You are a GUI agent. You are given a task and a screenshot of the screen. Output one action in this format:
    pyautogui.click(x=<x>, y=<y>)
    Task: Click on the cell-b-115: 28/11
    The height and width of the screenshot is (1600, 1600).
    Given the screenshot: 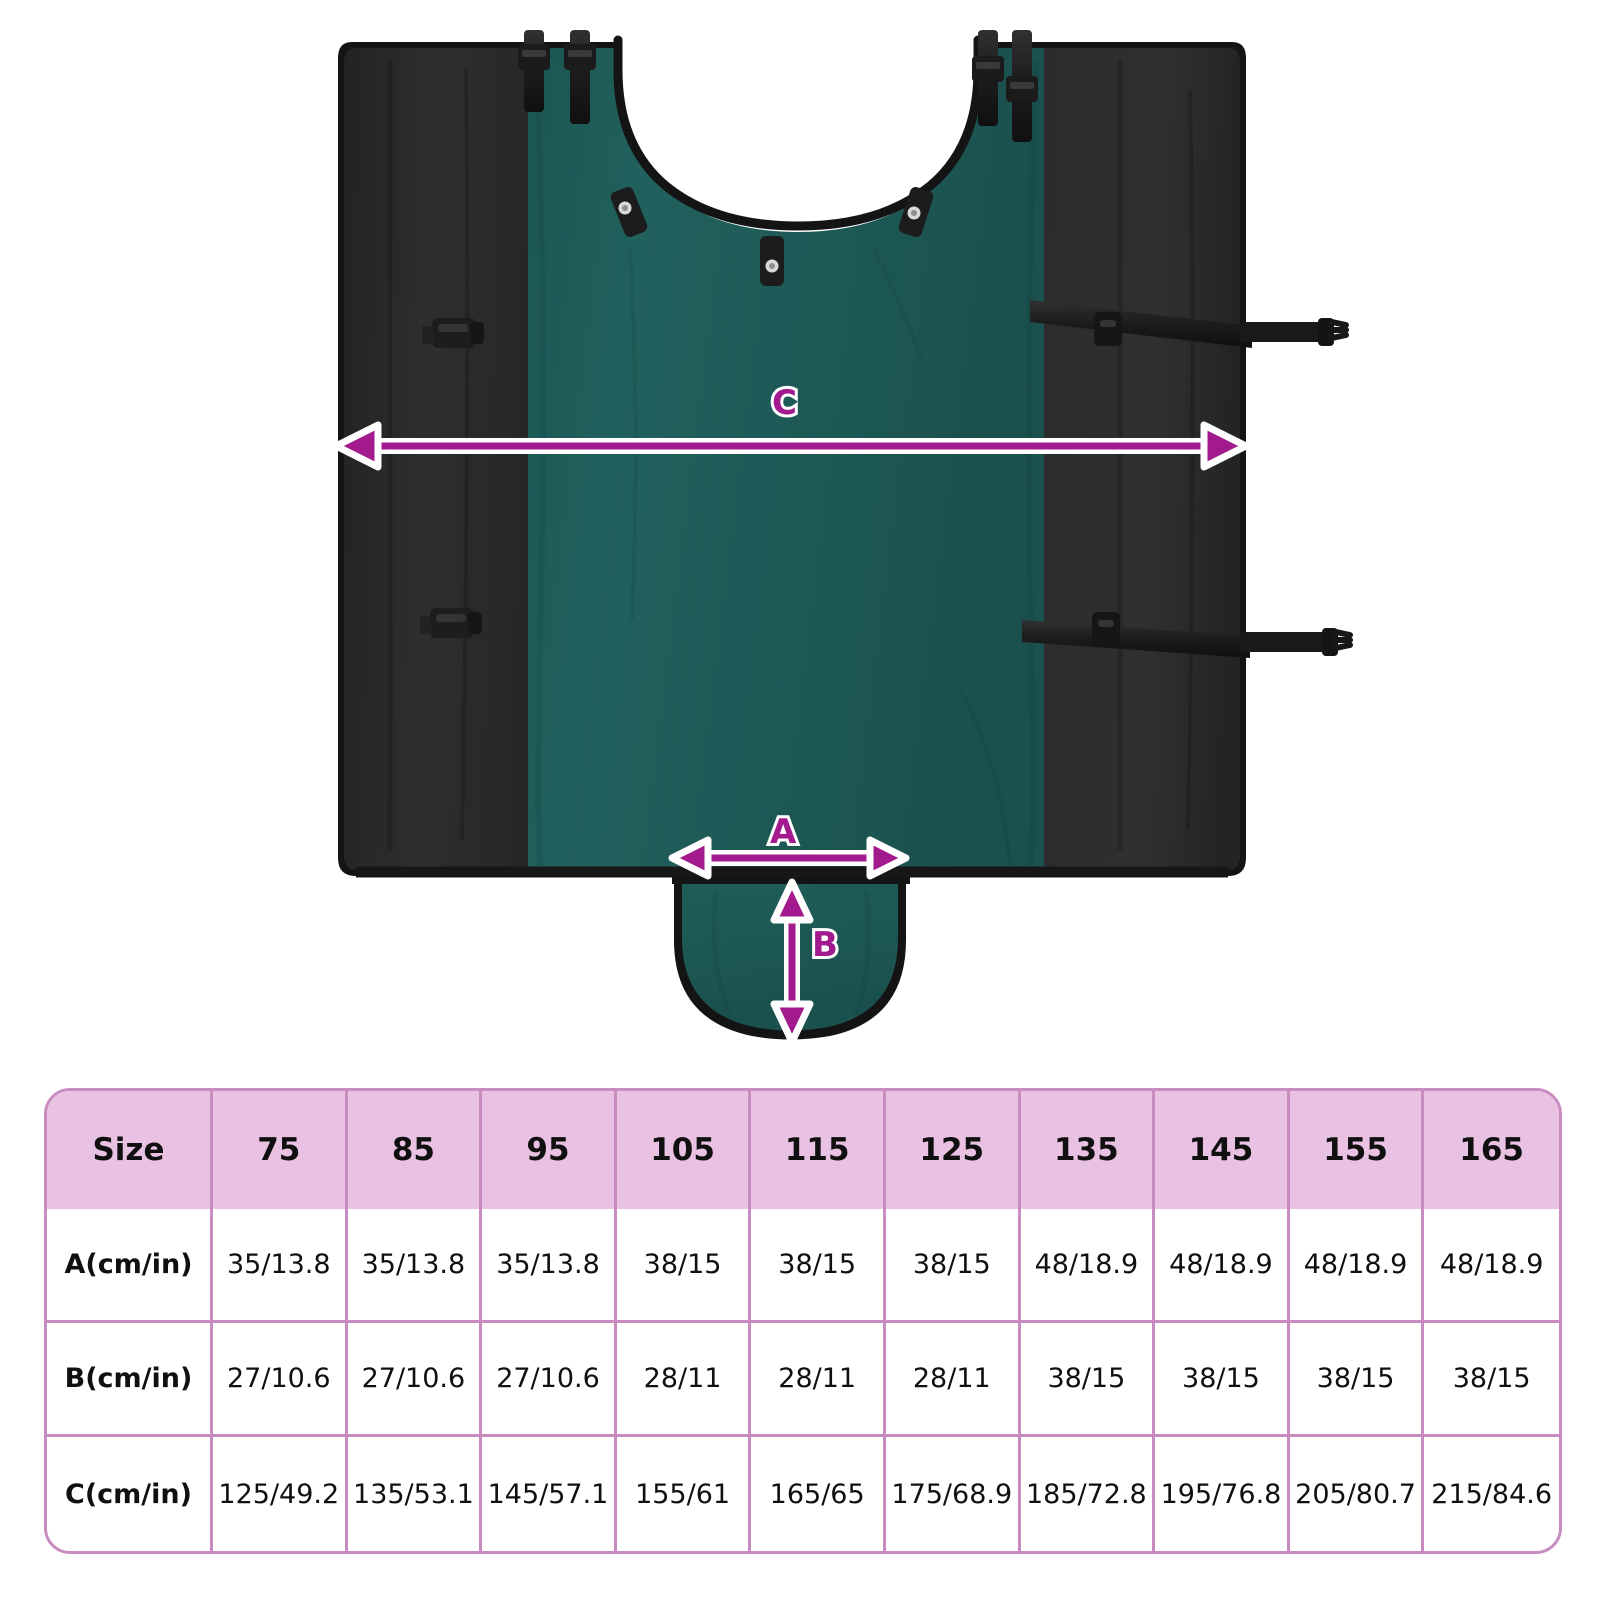 What is the action you would take?
    pyautogui.click(x=818, y=1380)
    